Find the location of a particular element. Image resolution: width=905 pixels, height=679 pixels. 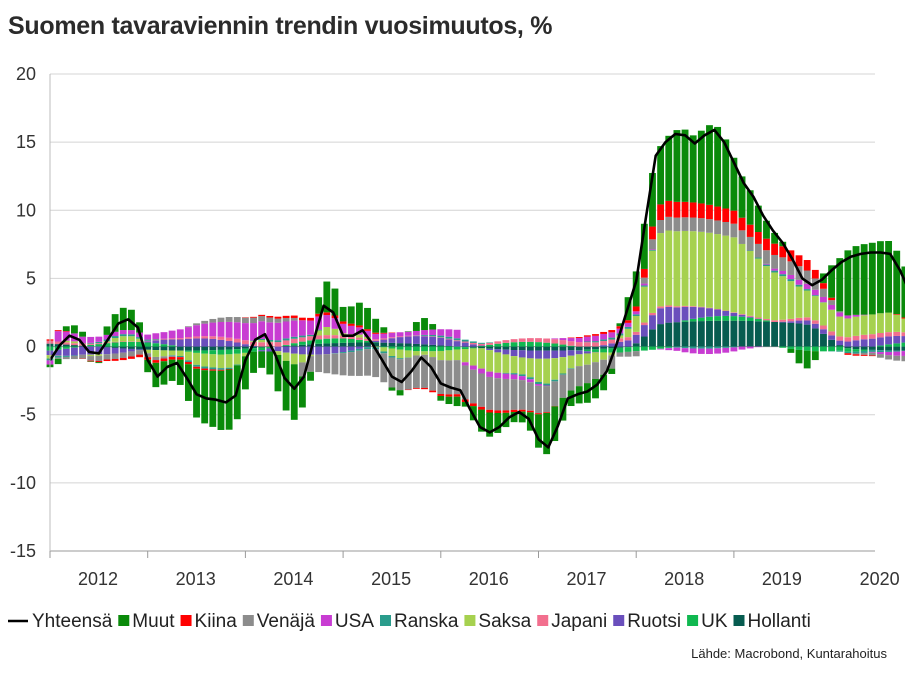

y-tick-label: 10 is located at coordinates (26, 210).